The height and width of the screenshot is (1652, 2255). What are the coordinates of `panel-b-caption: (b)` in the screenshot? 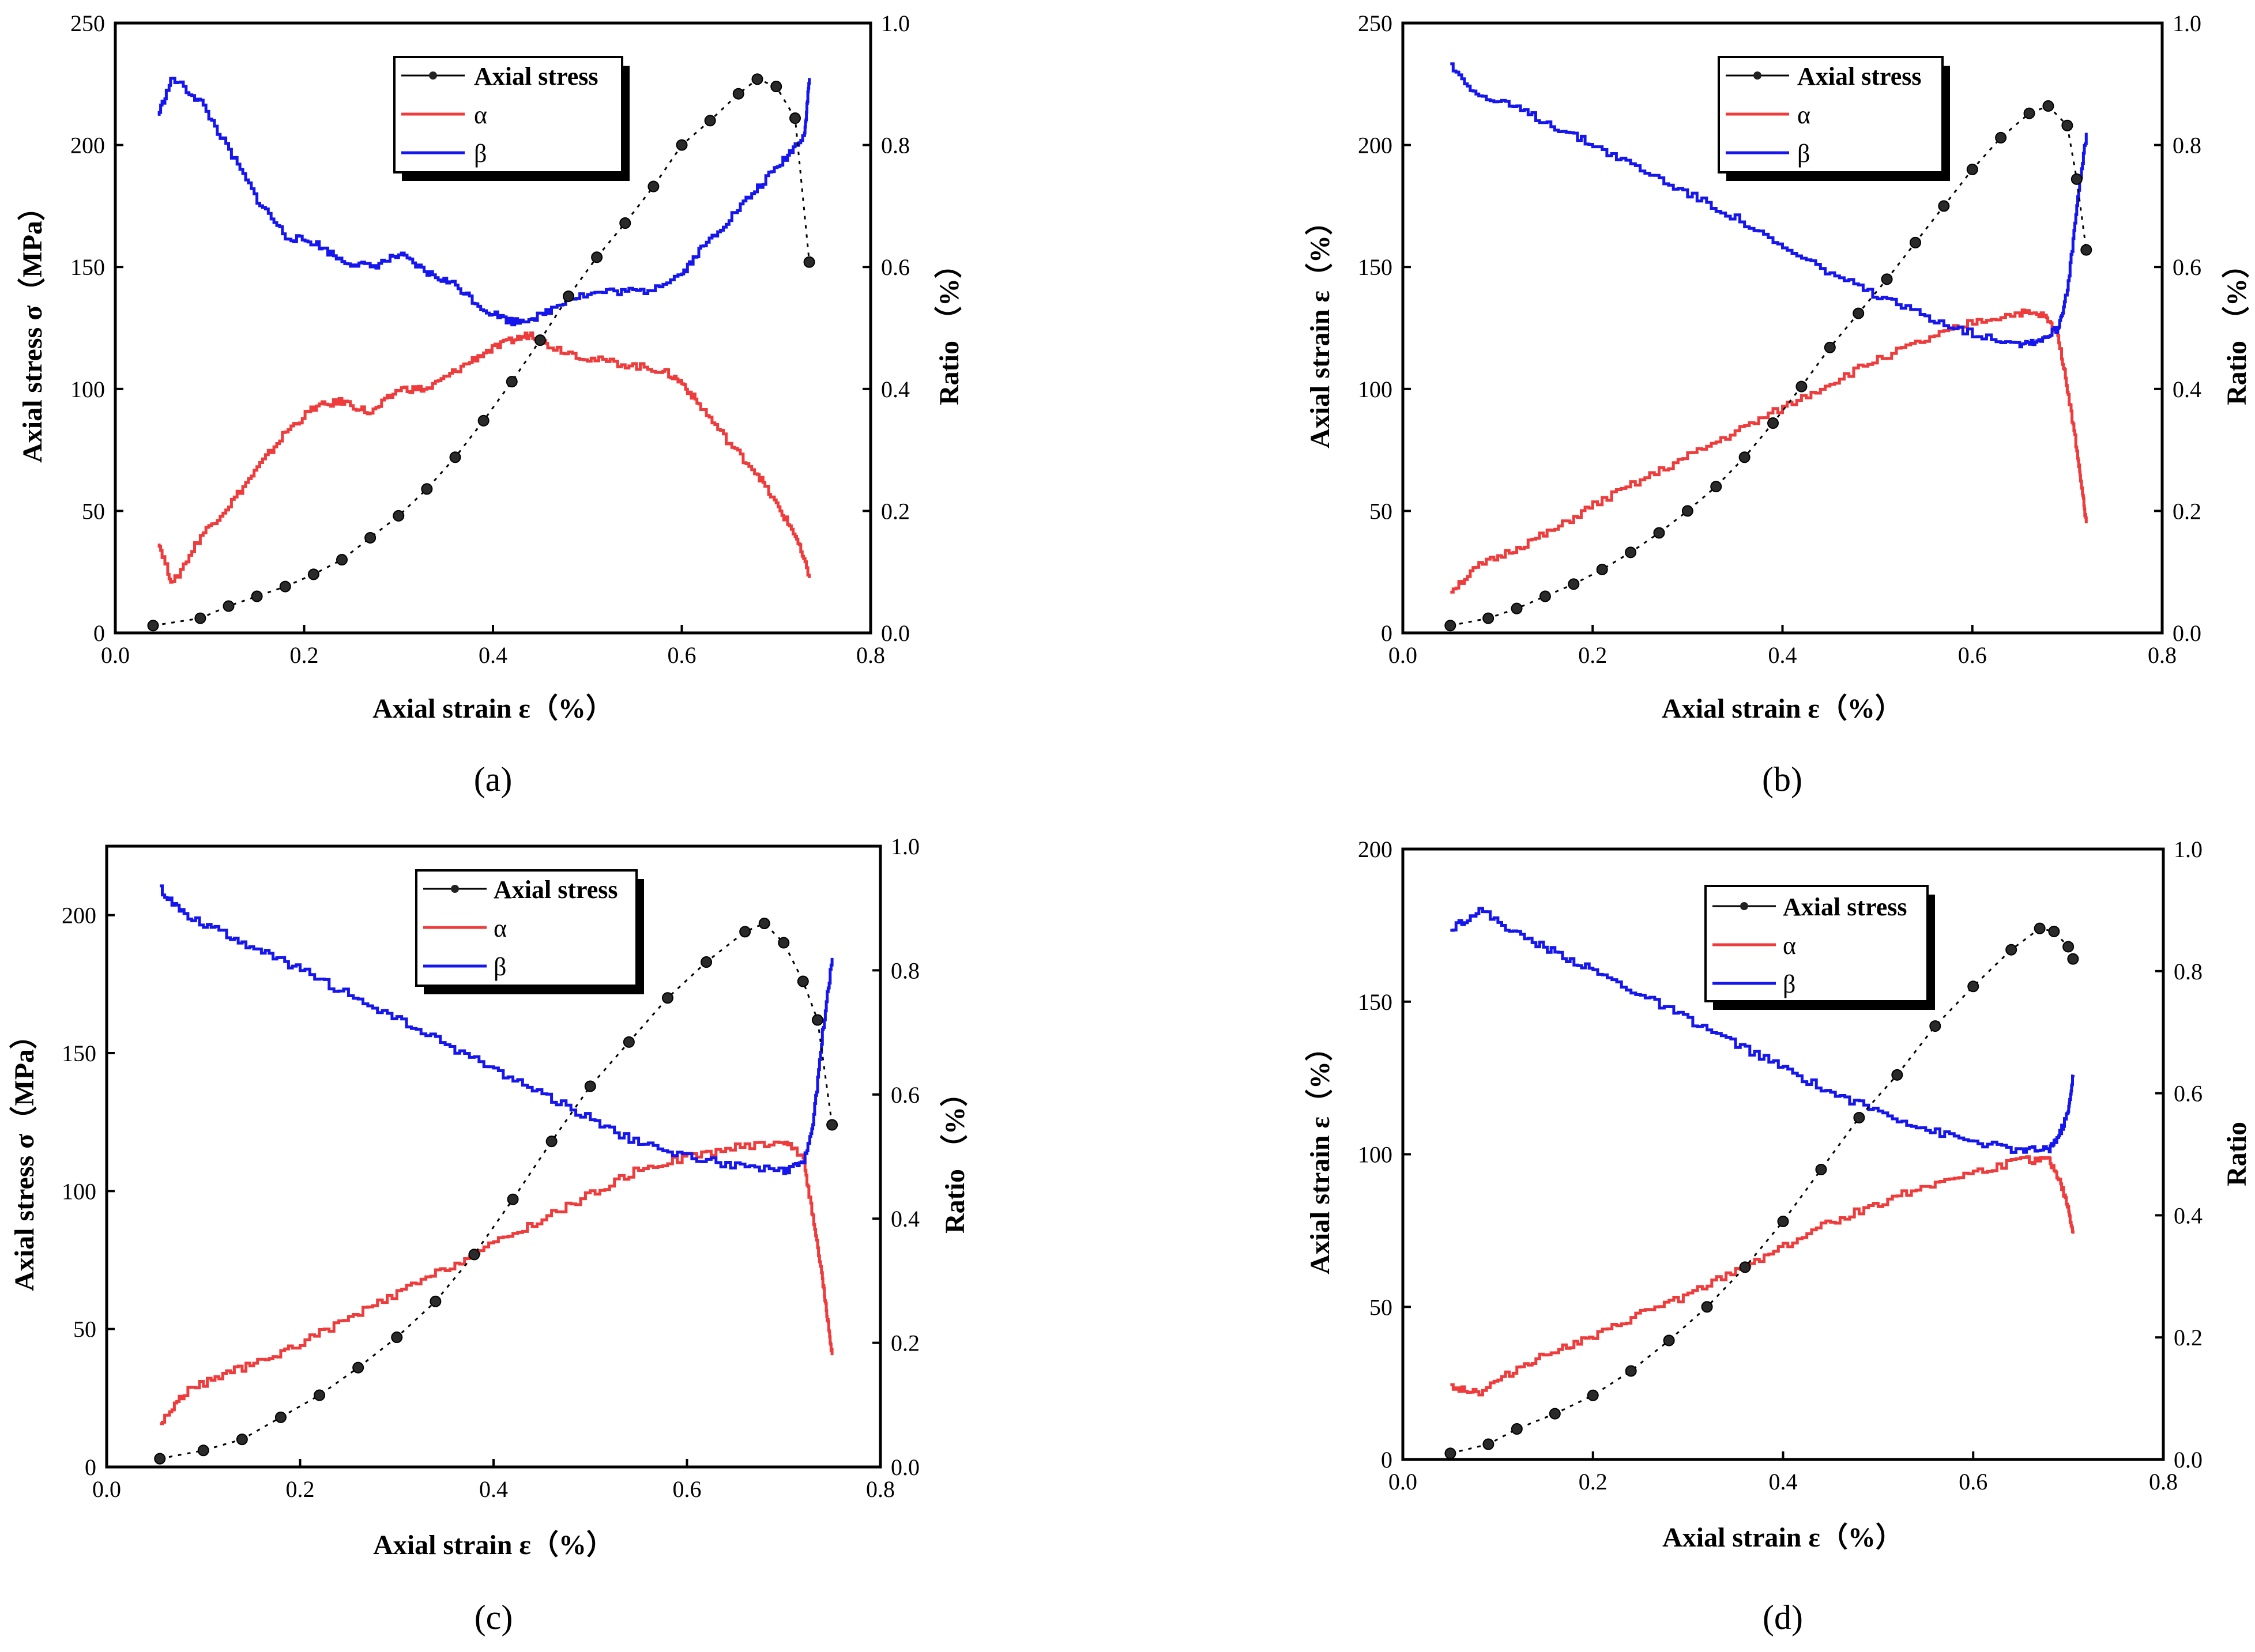 It's located at (1782, 779).